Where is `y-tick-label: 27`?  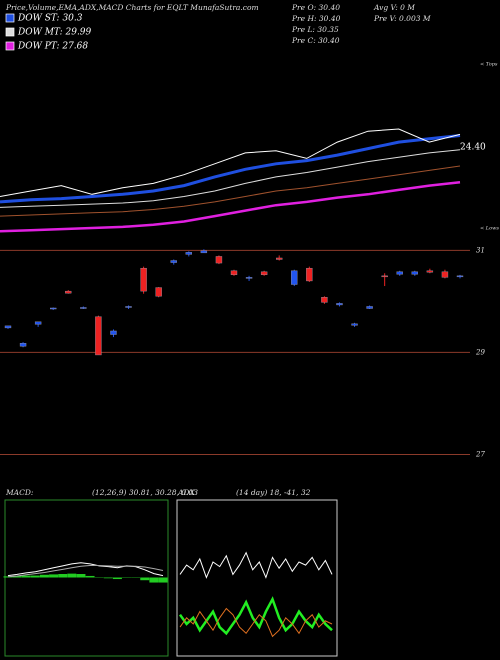 y-tick-label: 27 is located at coordinates (480, 454).